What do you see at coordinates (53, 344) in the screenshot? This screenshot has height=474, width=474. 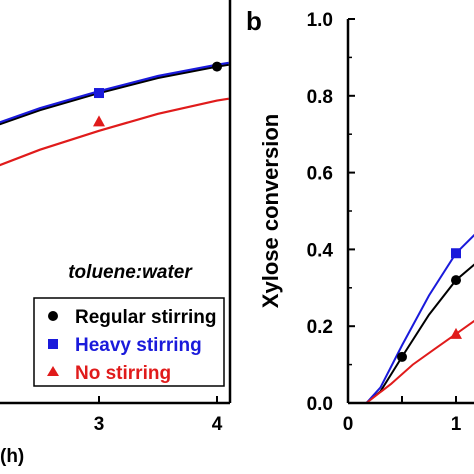 I see `legend-marker-heavy` at bounding box center [53, 344].